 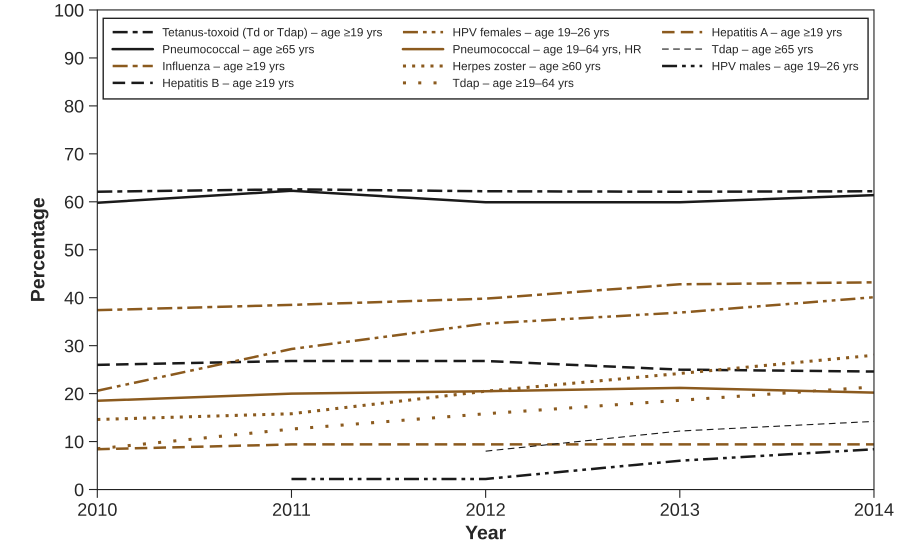 What do you see at coordinates (527, 67) in the screenshot?
I see `legend-label: Herpes zoster – age ≥60 yrs` at bounding box center [527, 67].